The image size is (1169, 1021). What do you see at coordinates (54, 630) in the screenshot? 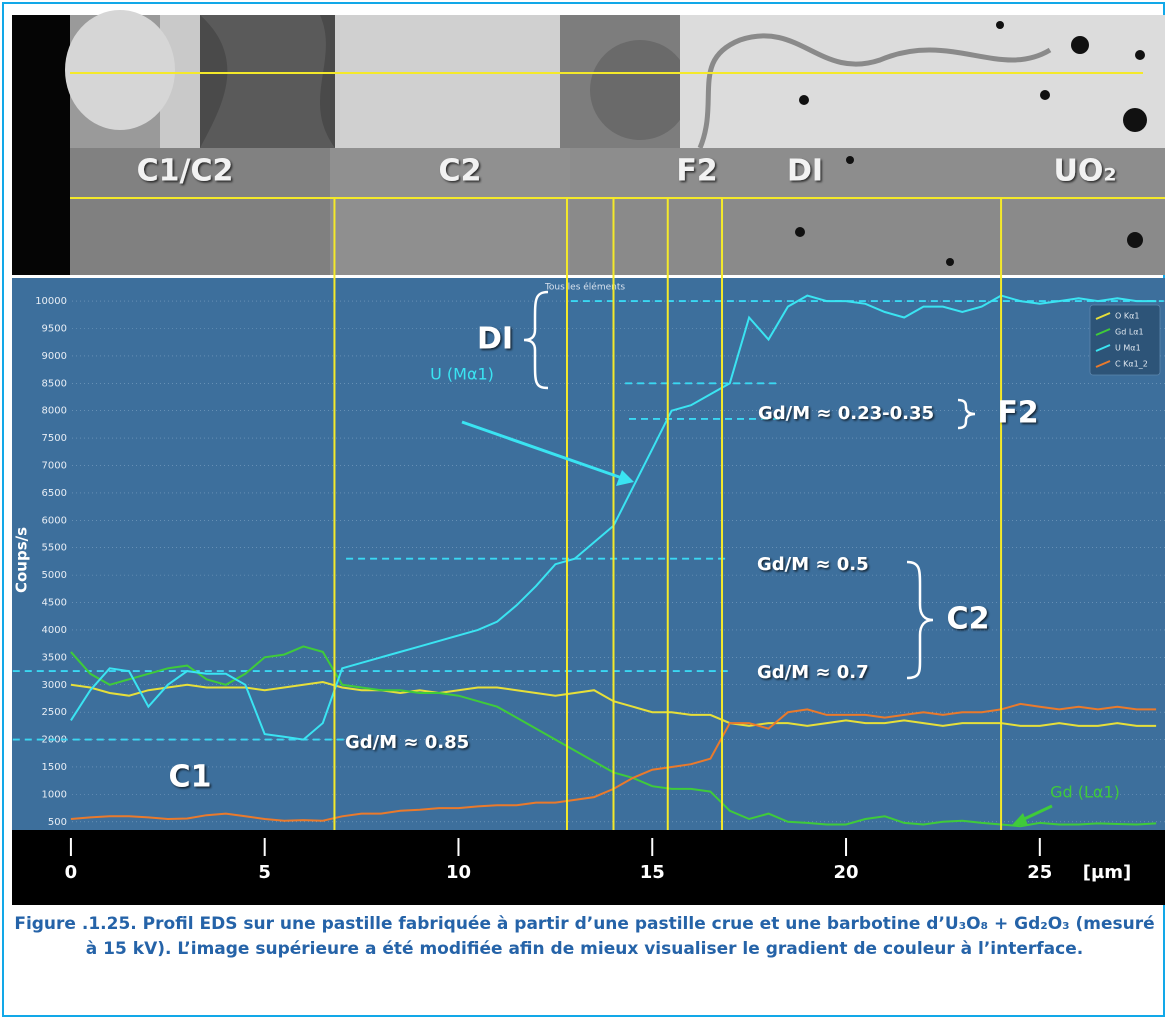
I see `y-tick-label: 4000` at bounding box center [54, 630].